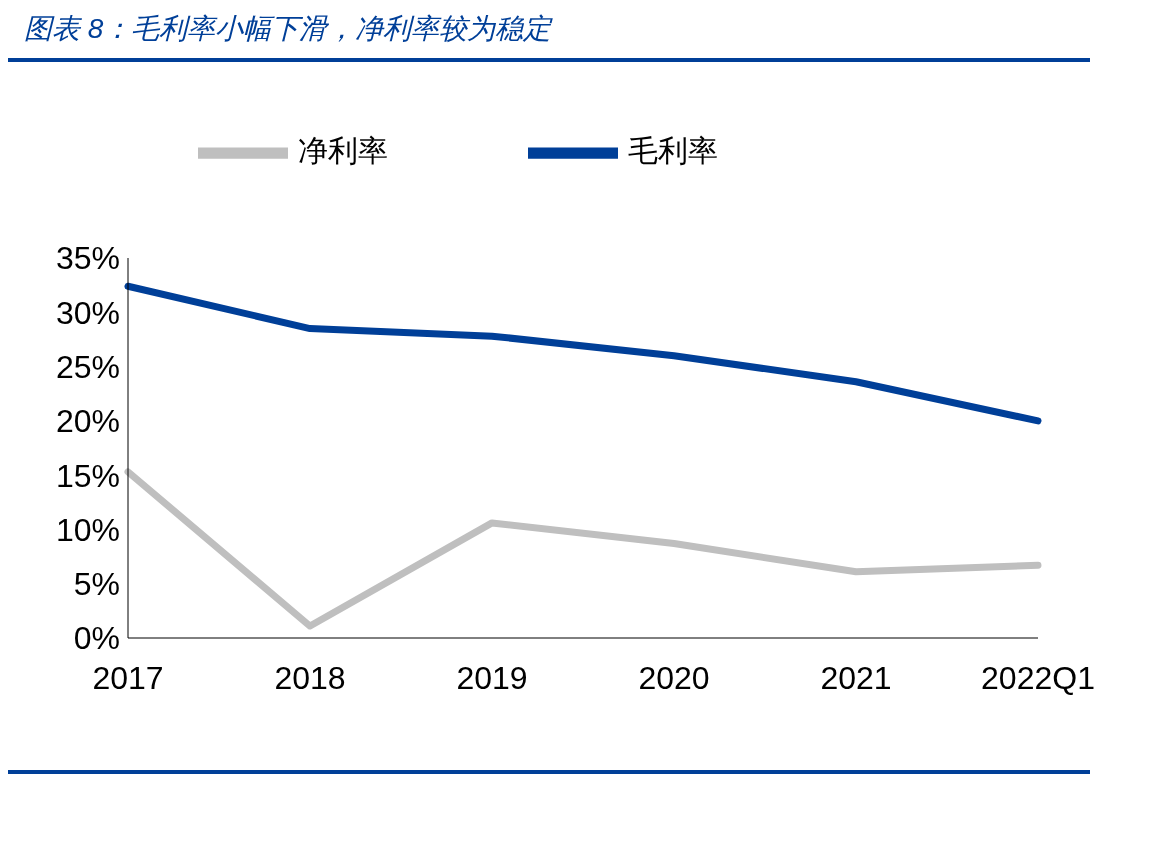 The width and height of the screenshot is (1167, 842). Describe the element at coordinates (96, 584) in the screenshot. I see `y-tick-label: 5%` at that location.